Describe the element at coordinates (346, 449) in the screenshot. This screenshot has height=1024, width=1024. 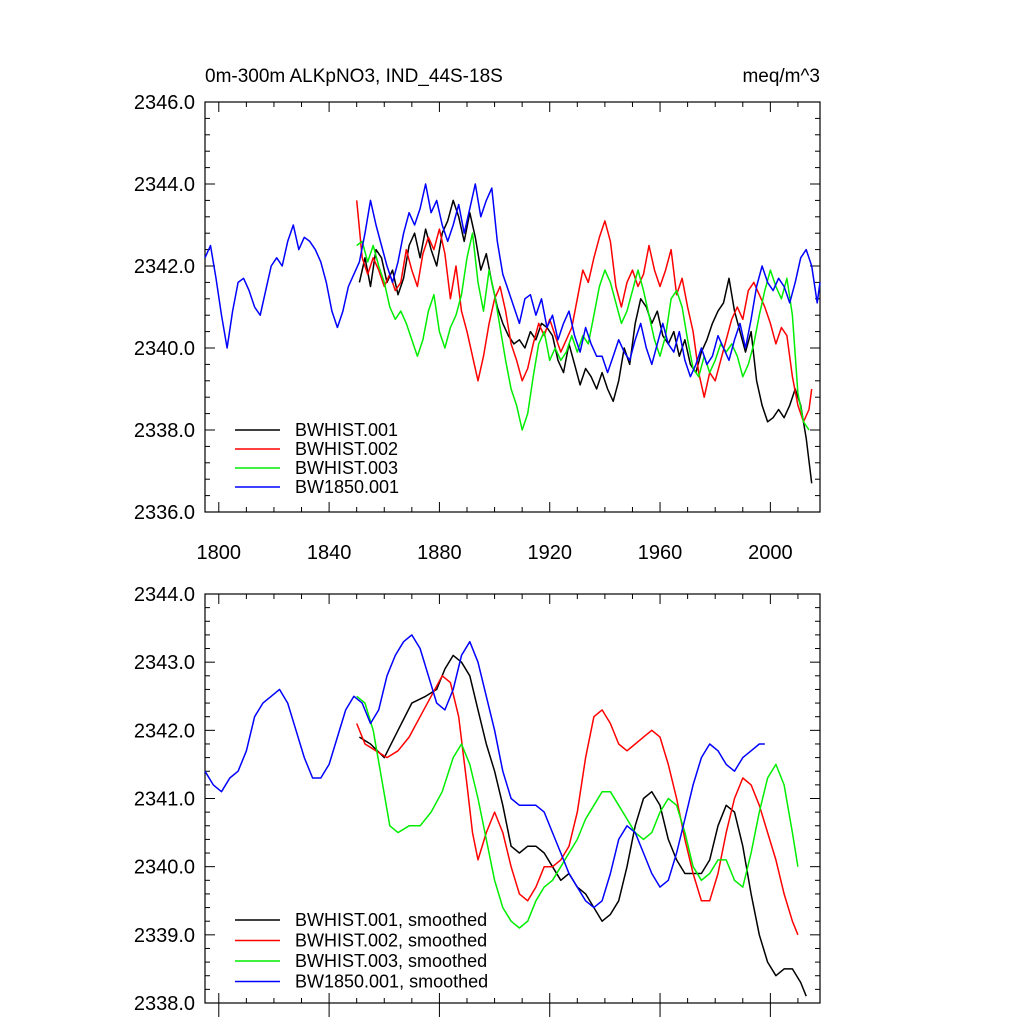
I see `legend-label: BWHIST.002` at that location.